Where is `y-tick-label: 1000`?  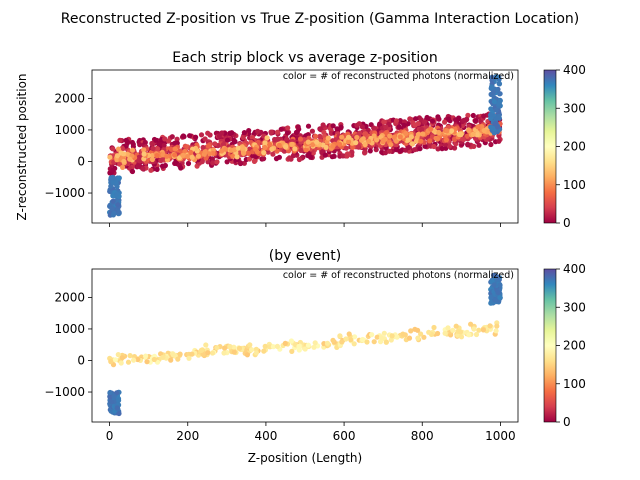 y-tick-label: 1000 is located at coordinates (69, 329).